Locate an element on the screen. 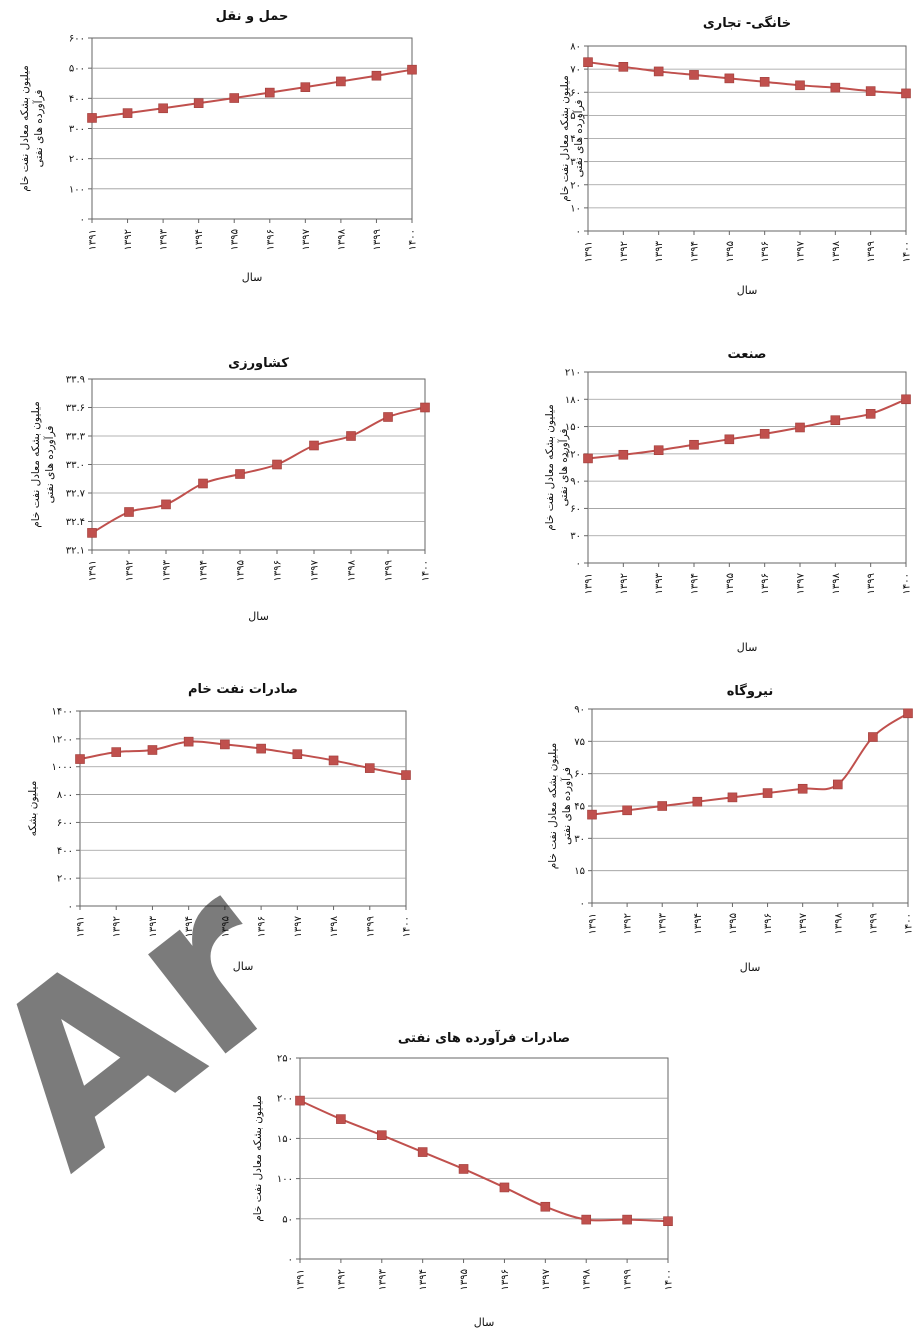 The width and height of the screenshot is (914, 1338). y-tick-label: ۸۰۰ is located at coordinates (65, 795).